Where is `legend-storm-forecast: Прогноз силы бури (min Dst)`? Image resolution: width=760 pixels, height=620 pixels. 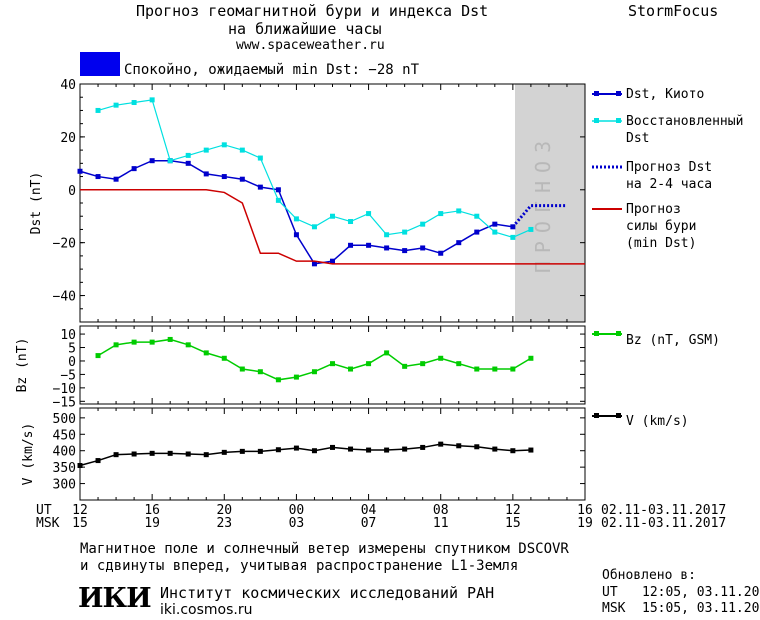
legend-storm-forecast: Прогноз силы бури (min Dst) is located at coordinates (644, 226).